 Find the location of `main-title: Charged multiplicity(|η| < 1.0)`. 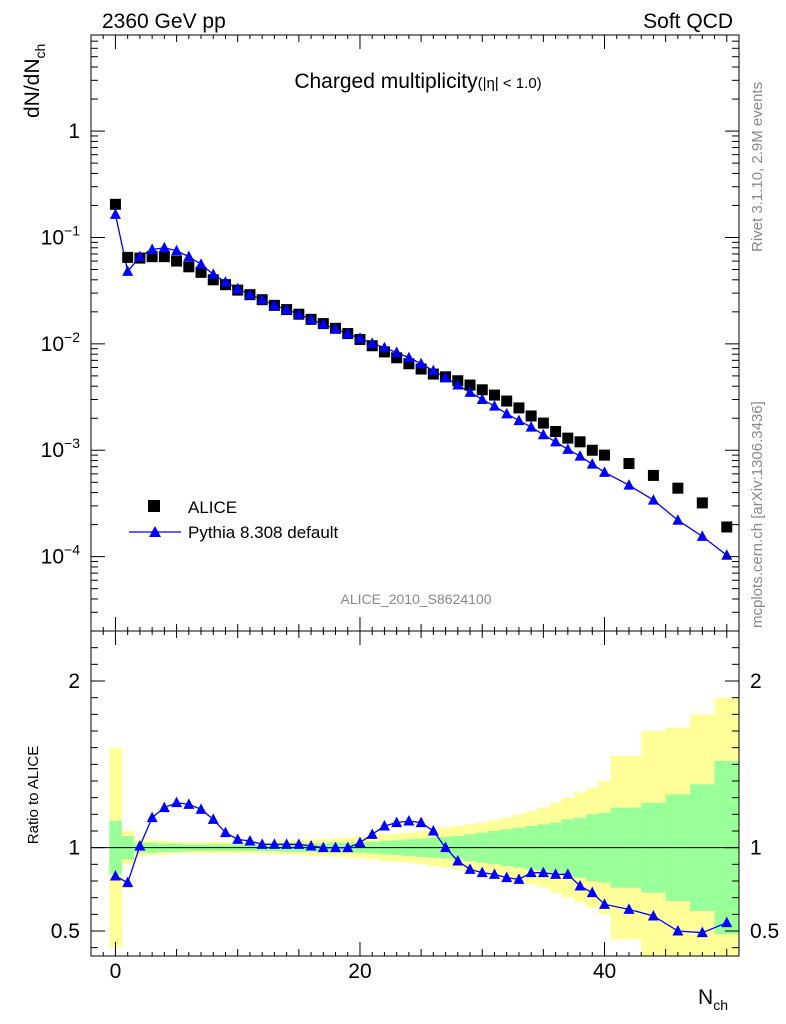

main-title: Charged multiplicity(|η| < 1.0) is located at coordinates (417, 81).